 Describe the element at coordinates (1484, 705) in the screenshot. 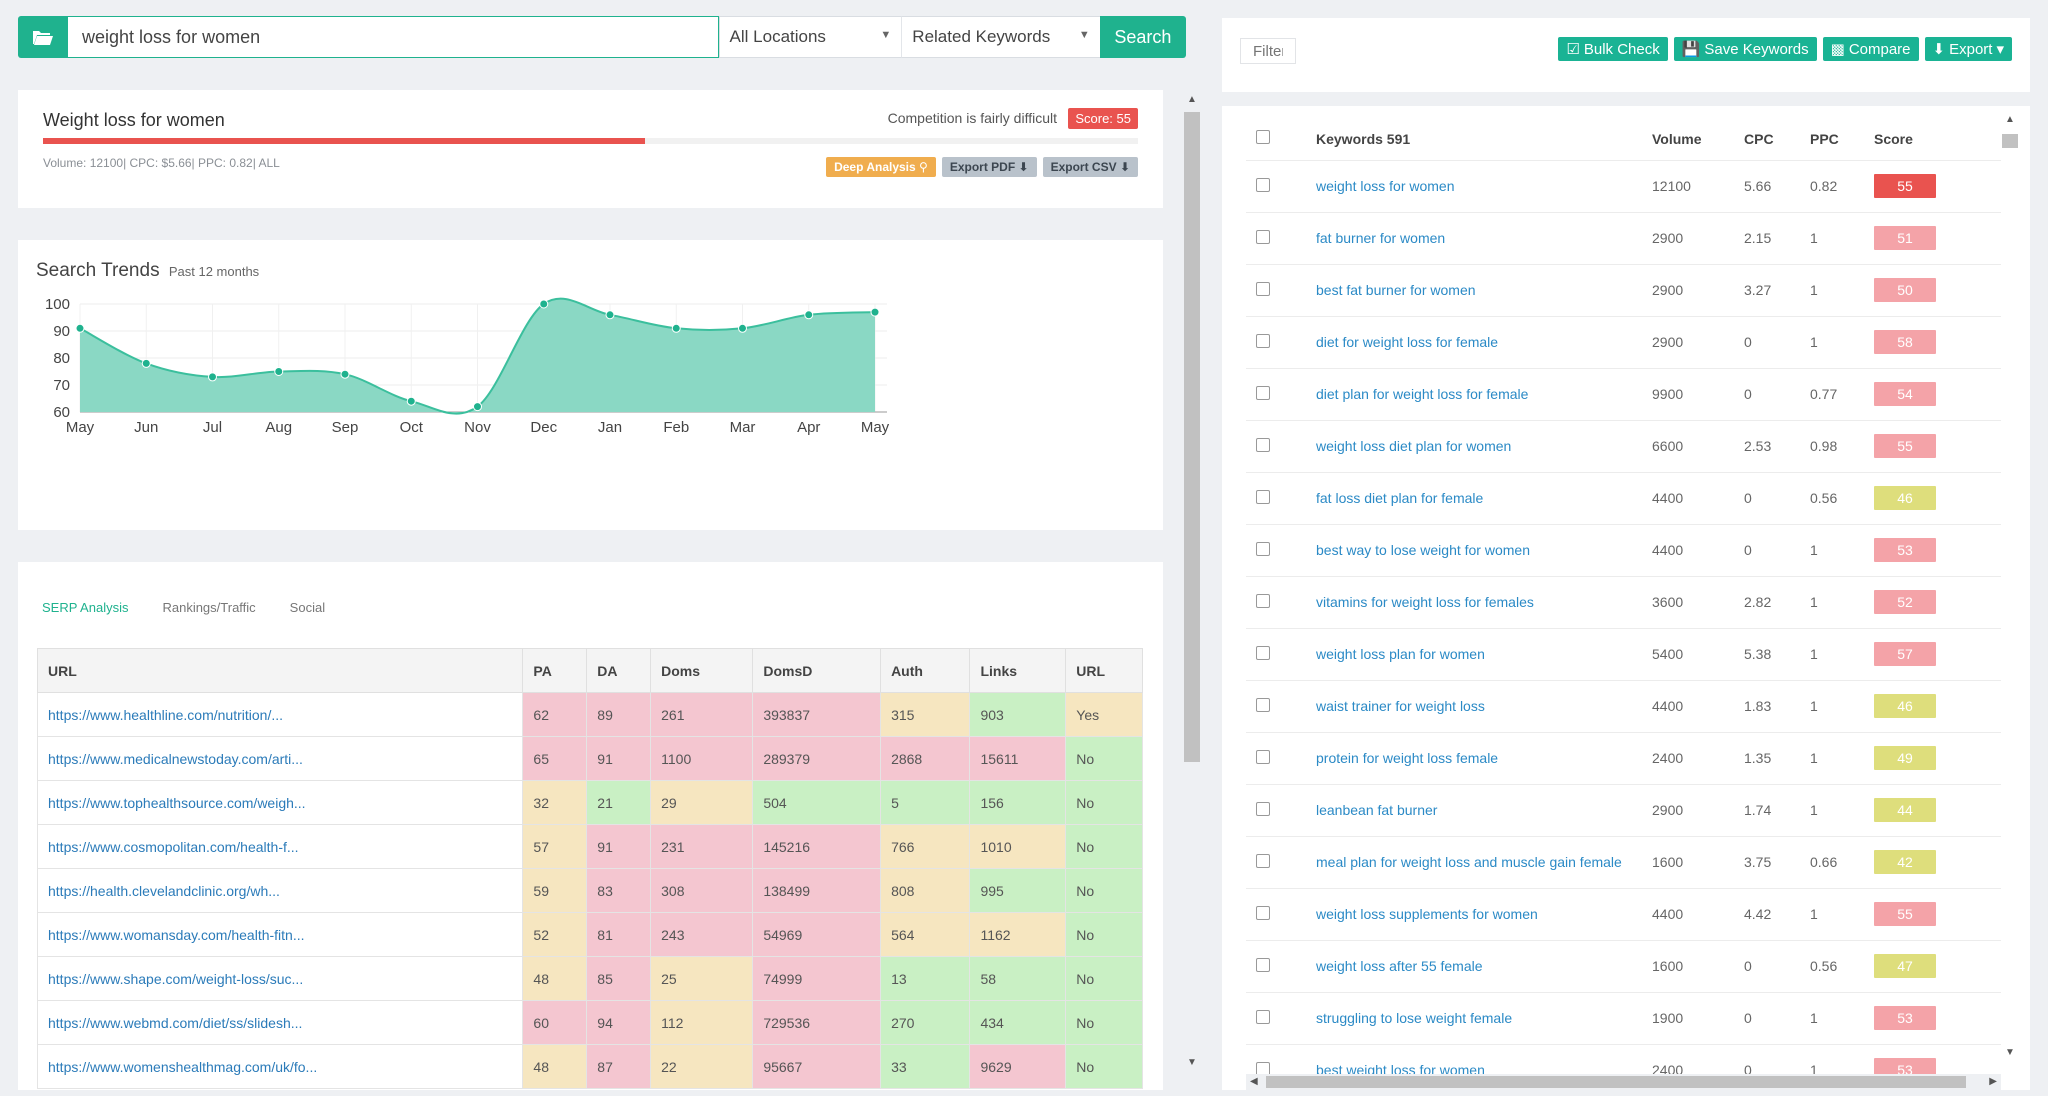

I see `keyword-link: waist trainer for weight loss` at that location.